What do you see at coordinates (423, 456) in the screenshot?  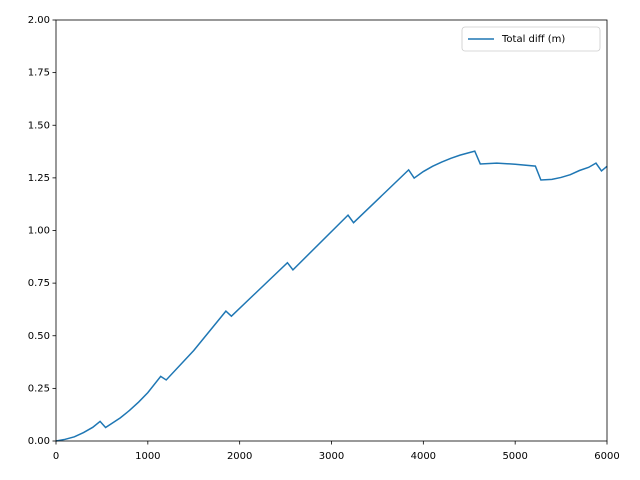 I see `x-tick-label: 4000` at bounding box center [423, 456].